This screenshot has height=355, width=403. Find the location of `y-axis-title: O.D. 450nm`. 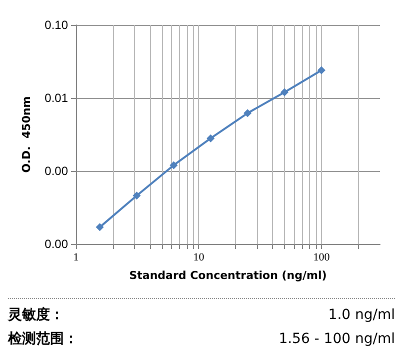

y-axis-title: O.D. 450nm is located at coordinates (26, 134).